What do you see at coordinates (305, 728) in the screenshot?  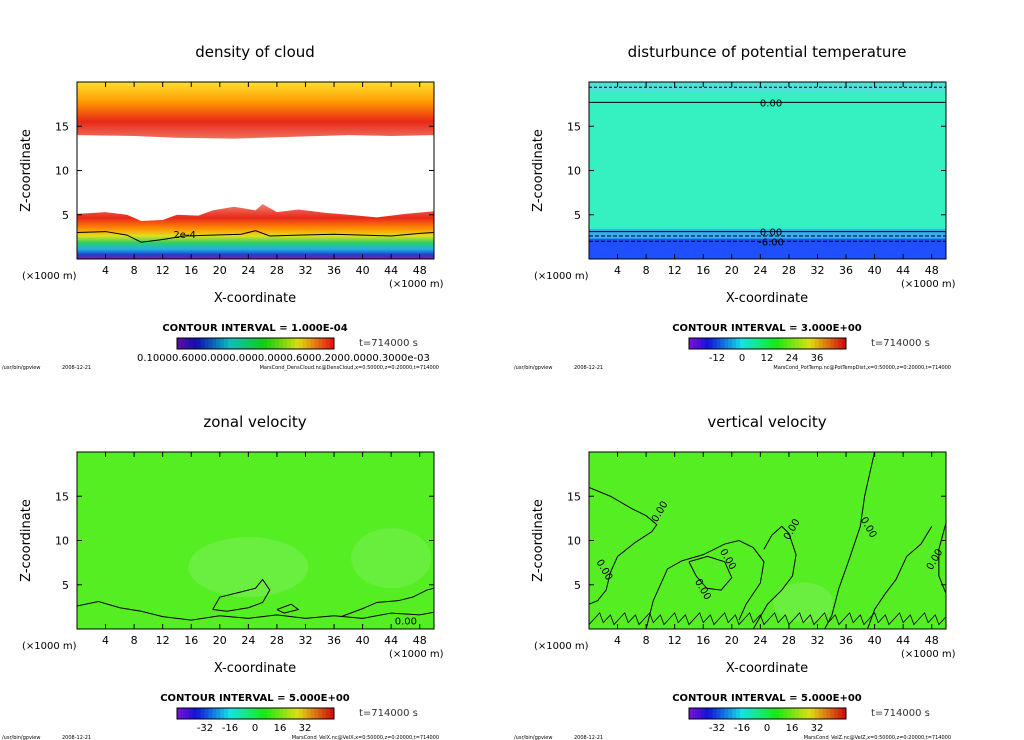 I see `colorbar-tick-label: 32` at bounding box center [305, 728].